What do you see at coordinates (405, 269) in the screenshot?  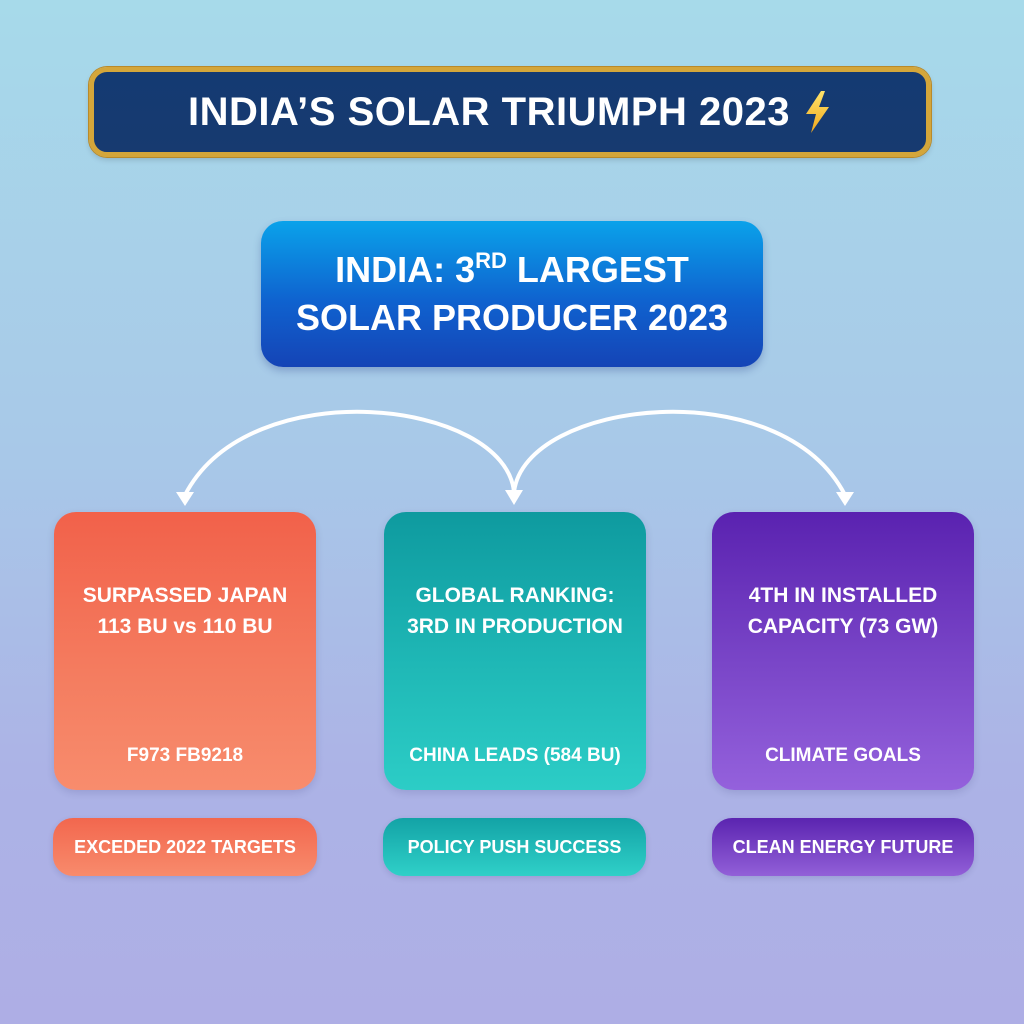 I see `hero-line-1-prefix: INDIA: 3` at bounding box center [405, 269].